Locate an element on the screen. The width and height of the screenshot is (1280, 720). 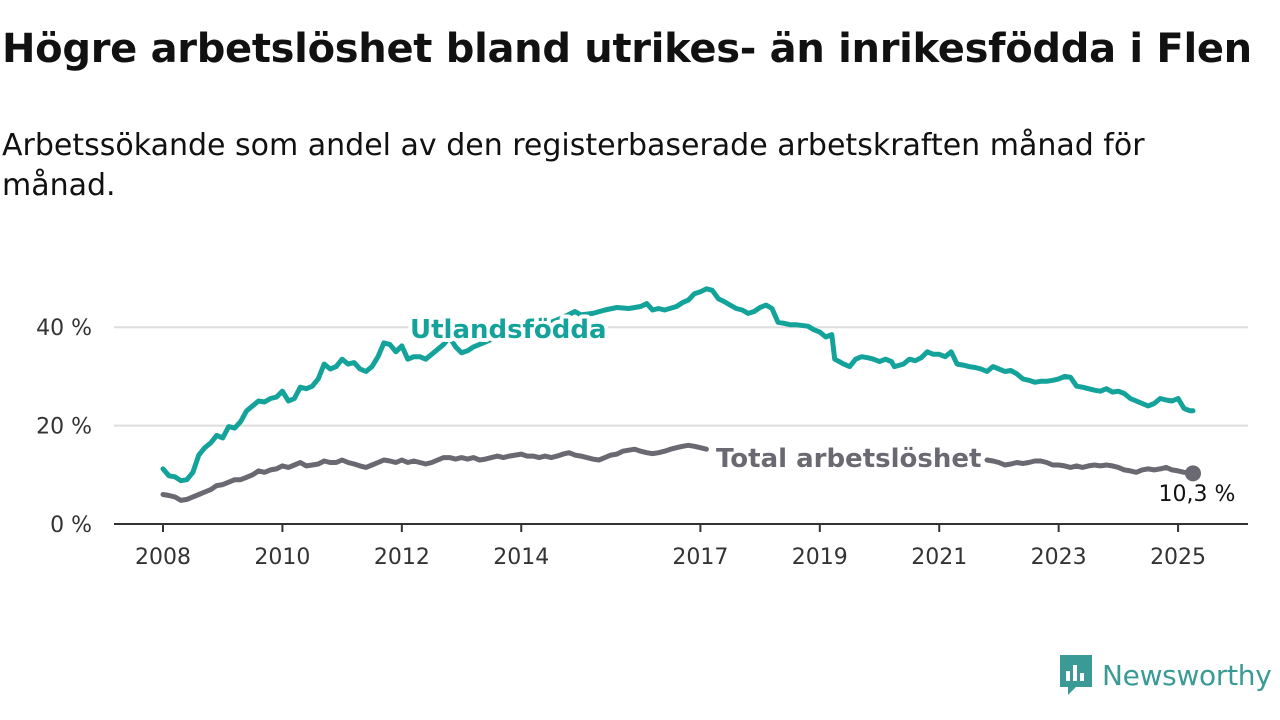
x-tick-label: 2019 is located at coordinates (820, 557).